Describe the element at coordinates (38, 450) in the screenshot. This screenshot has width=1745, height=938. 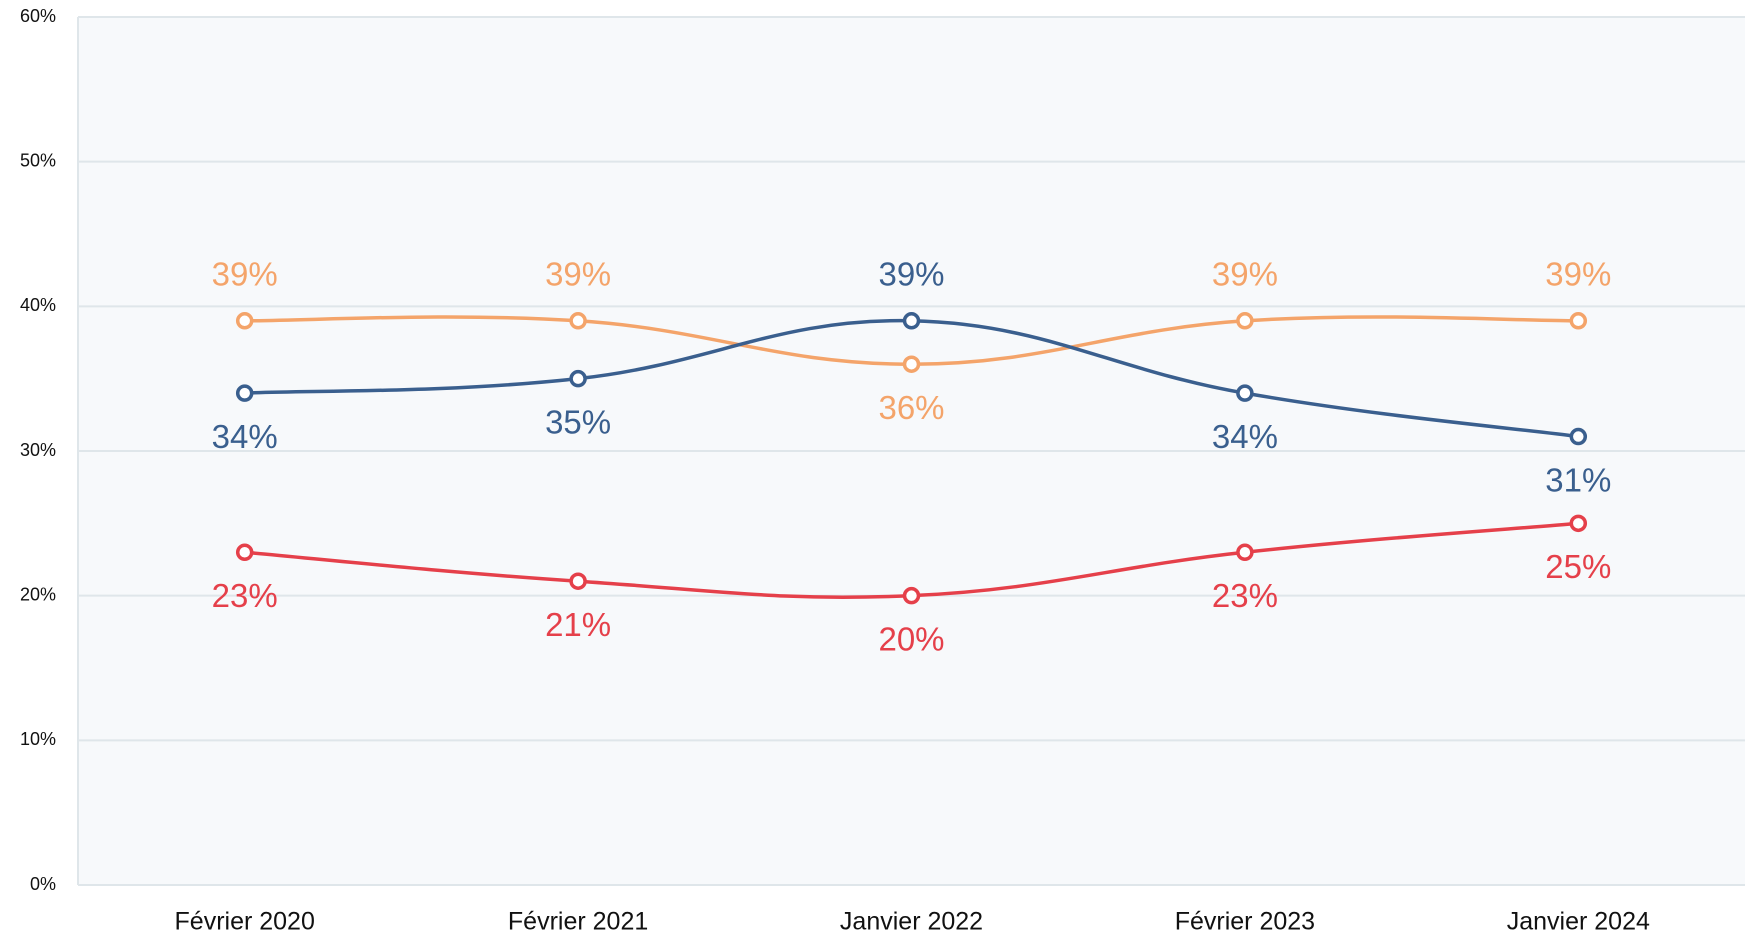
I see `y-tick-label: 30%` at that location.